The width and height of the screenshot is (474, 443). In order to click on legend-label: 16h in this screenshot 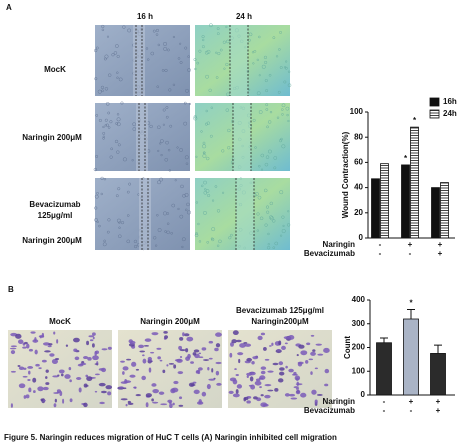, I will do `click(450, 101)`.